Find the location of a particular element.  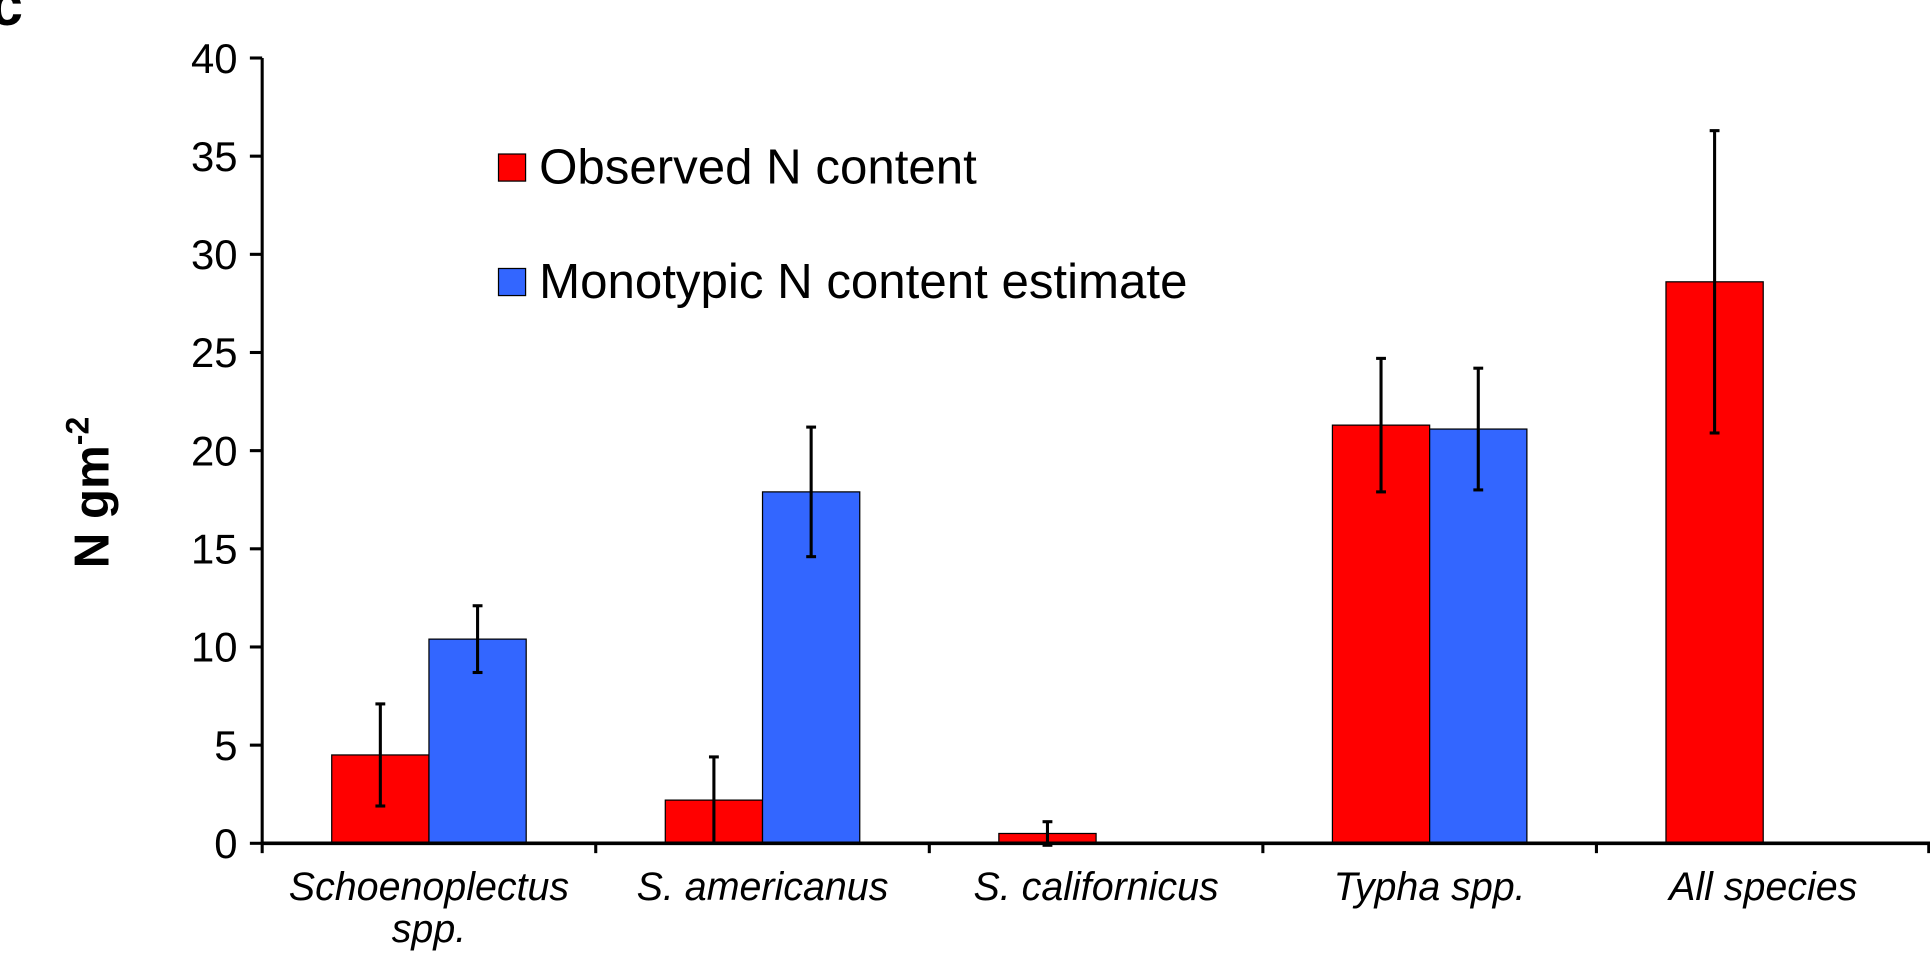

y-tick-label: 0 is located at coordinates (225, 843).